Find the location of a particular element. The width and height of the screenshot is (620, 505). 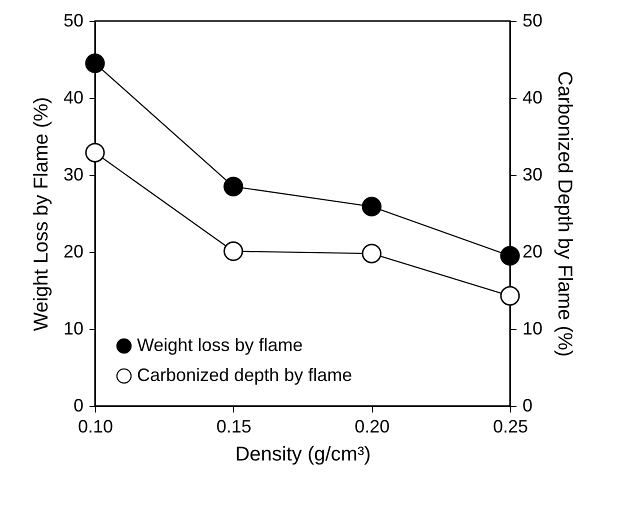

y-tick-label: 30 is located at coordinates (73, 174).